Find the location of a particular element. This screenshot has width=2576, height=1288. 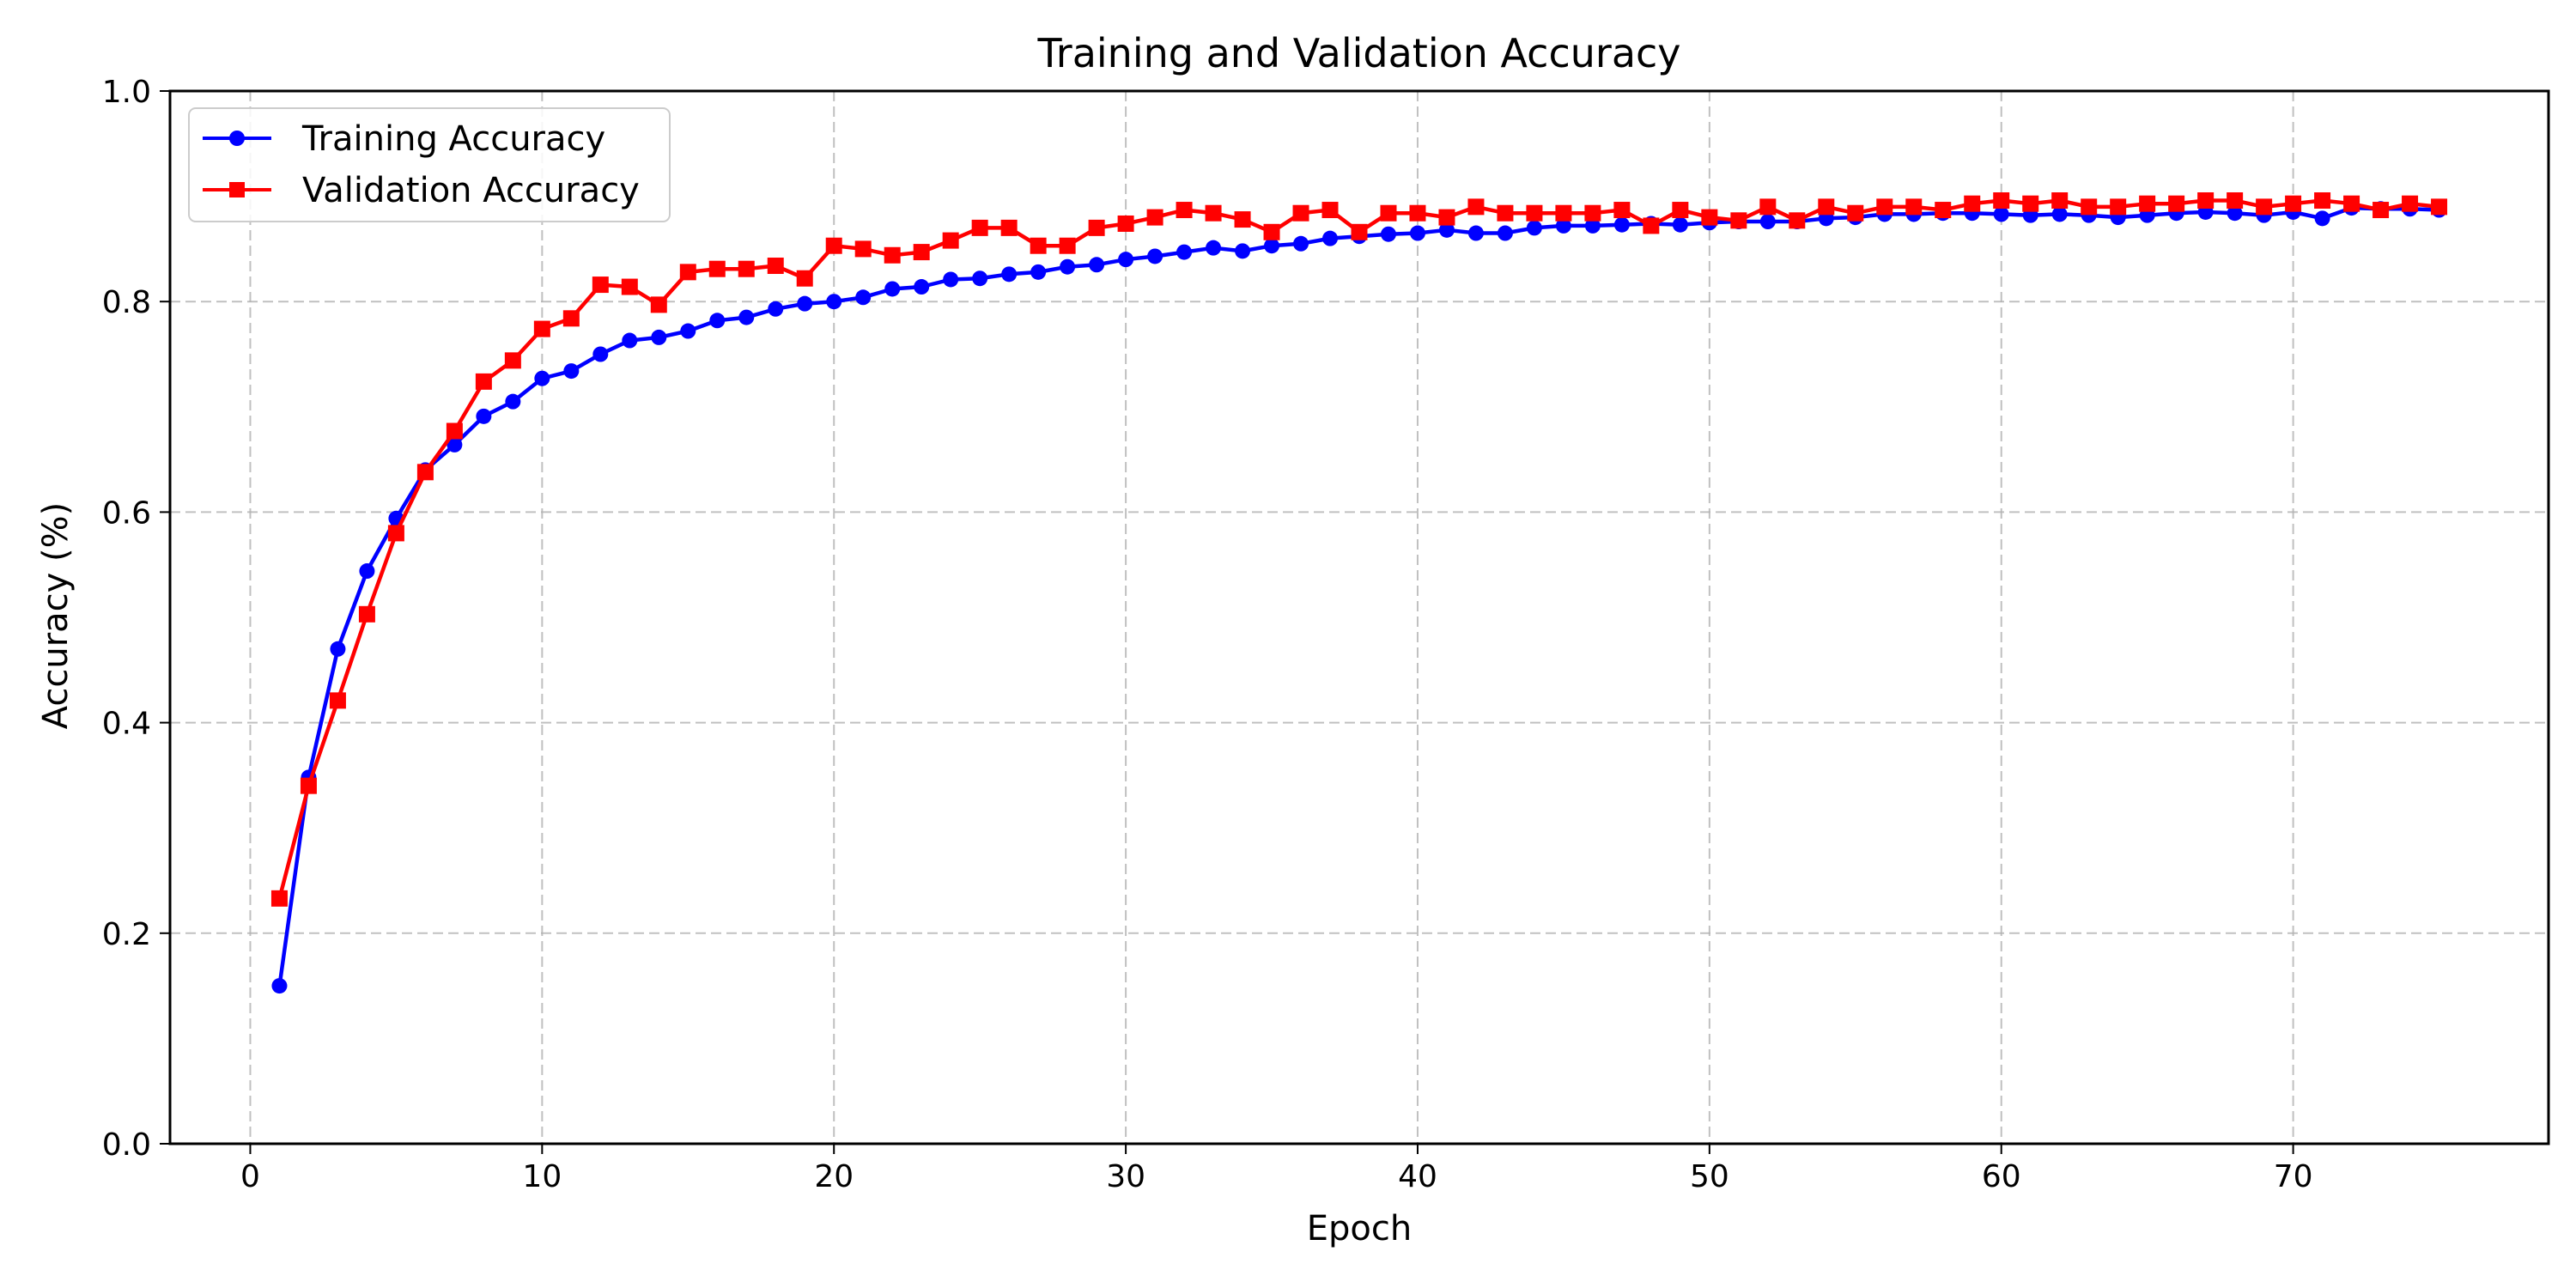

legend-label-training: Training Accuracy is located at coordinates (453, 139).